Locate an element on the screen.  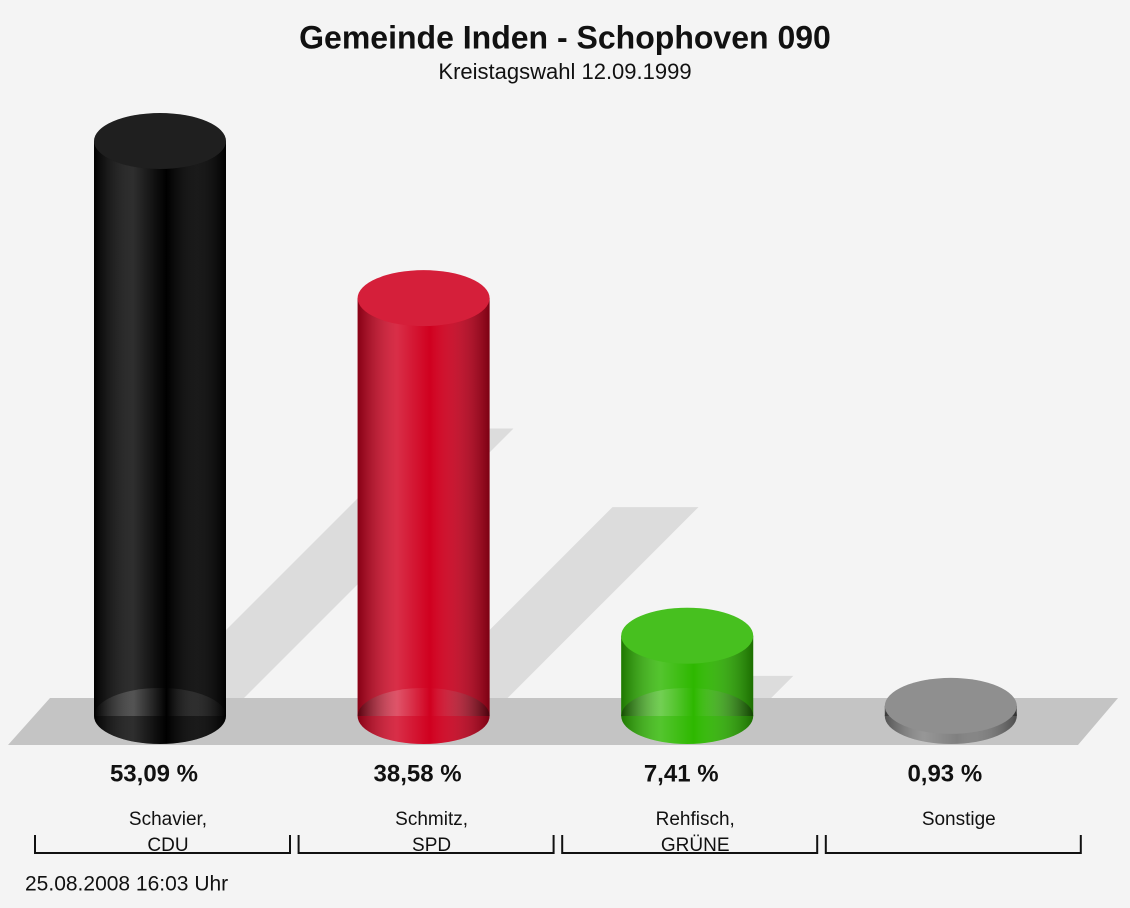
chart-title: Gemeinde Inden - Schophoven 090 is located at coordinates (565, 37).